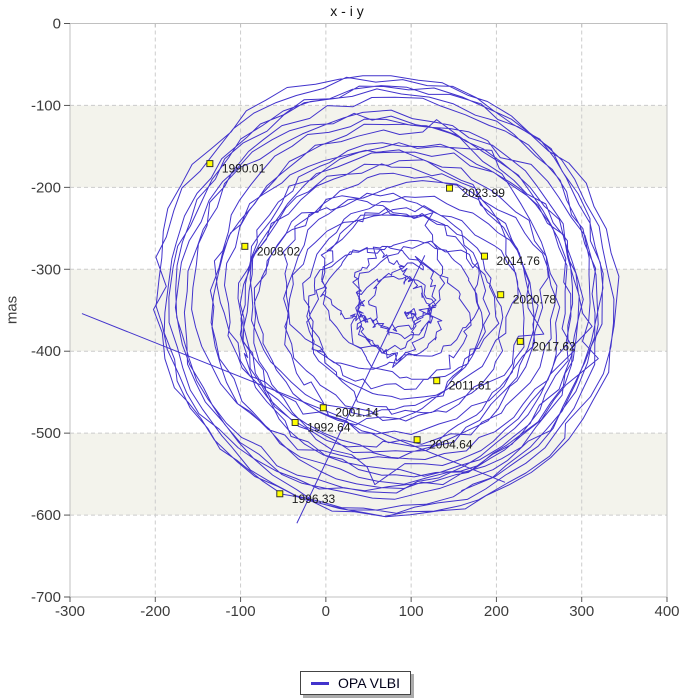  I want to click on y-tick-label: -400, so click(46, 351).